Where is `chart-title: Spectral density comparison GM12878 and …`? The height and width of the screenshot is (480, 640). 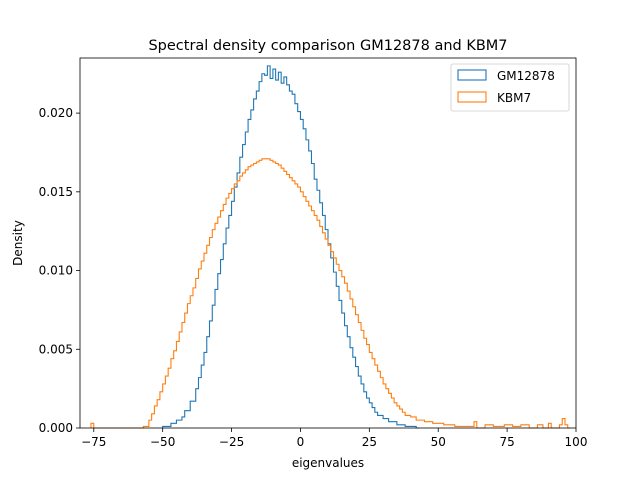 chart-title: Spectral density comparison GM12878 and … is located at coordinates (327, 46).